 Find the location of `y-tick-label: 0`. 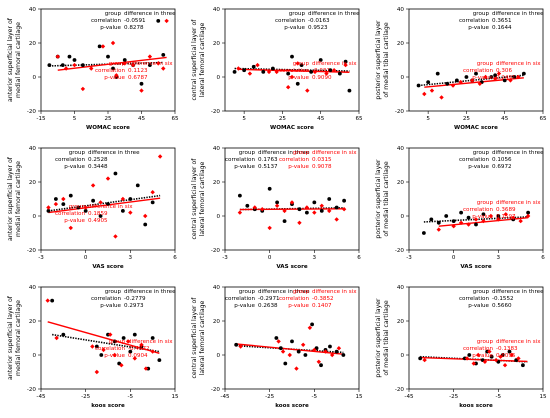

y-tick-label: 0 is located at coordinates (34, 217).